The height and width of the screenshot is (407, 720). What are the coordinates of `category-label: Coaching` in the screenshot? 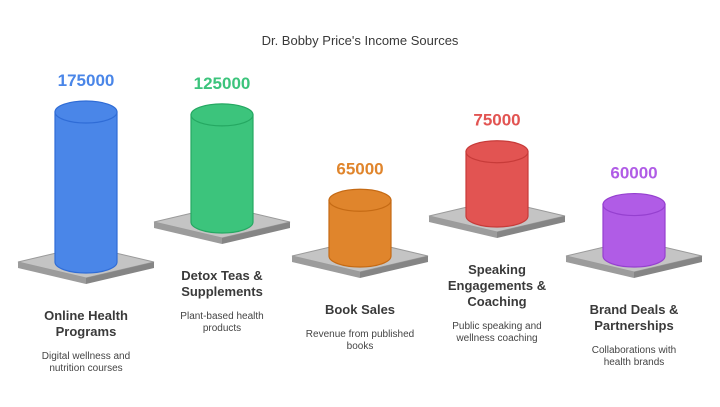 It's located at (496, 301).